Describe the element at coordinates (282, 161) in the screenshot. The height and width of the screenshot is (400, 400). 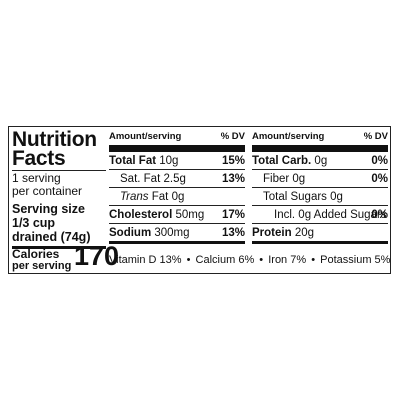
I see `nutrient-name: Total Carb.` at that location.